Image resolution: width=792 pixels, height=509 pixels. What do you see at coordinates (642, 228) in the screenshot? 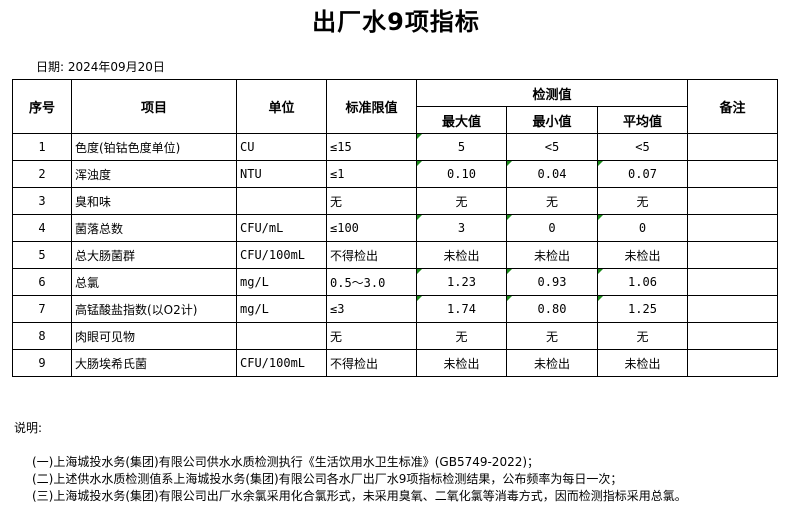
I see `cell-avg: 0` at bounding box center [642, 228].